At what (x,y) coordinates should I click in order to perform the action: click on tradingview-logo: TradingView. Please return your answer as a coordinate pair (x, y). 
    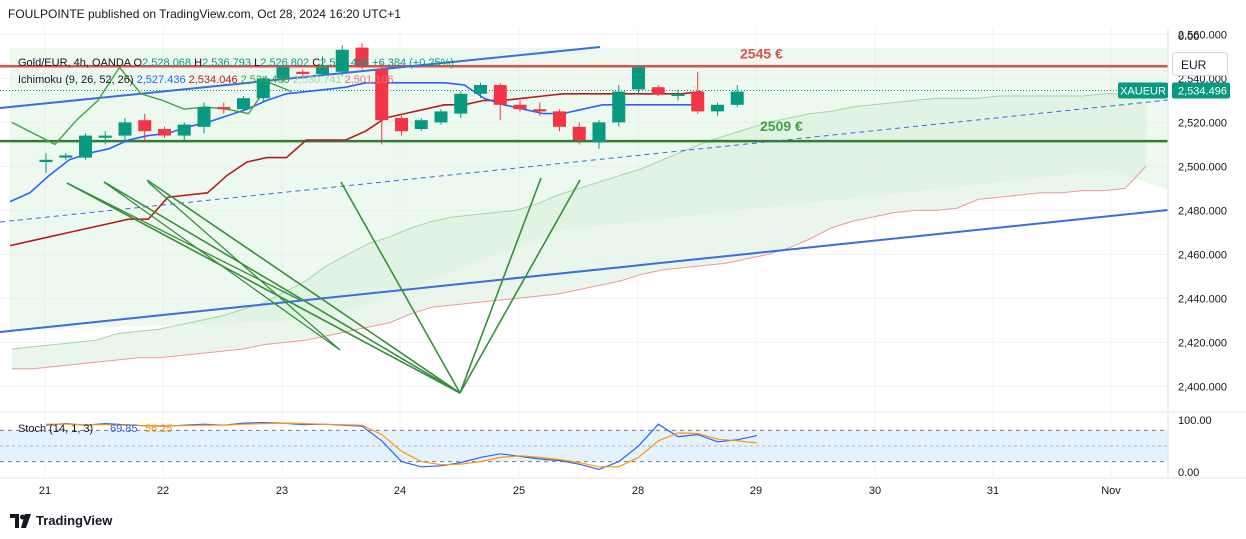
    Looking at the image, I should click on (61, 520).